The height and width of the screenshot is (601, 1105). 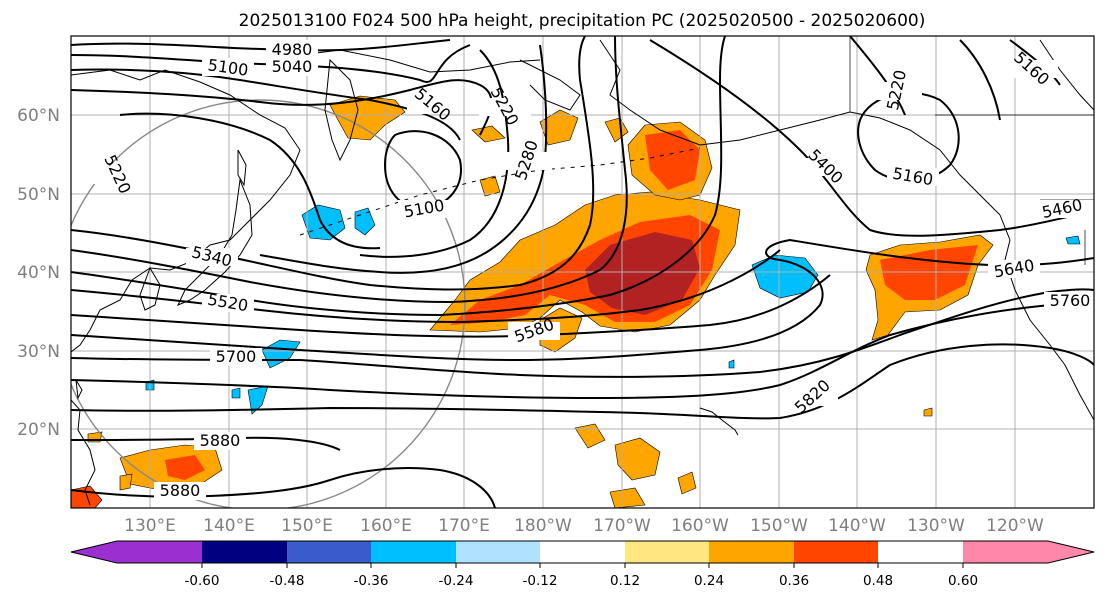 What do you see at coordinates (386, 526) in the screenshot?
I see `lon-label-160e: 160°E` at bounding box center [386, 526].